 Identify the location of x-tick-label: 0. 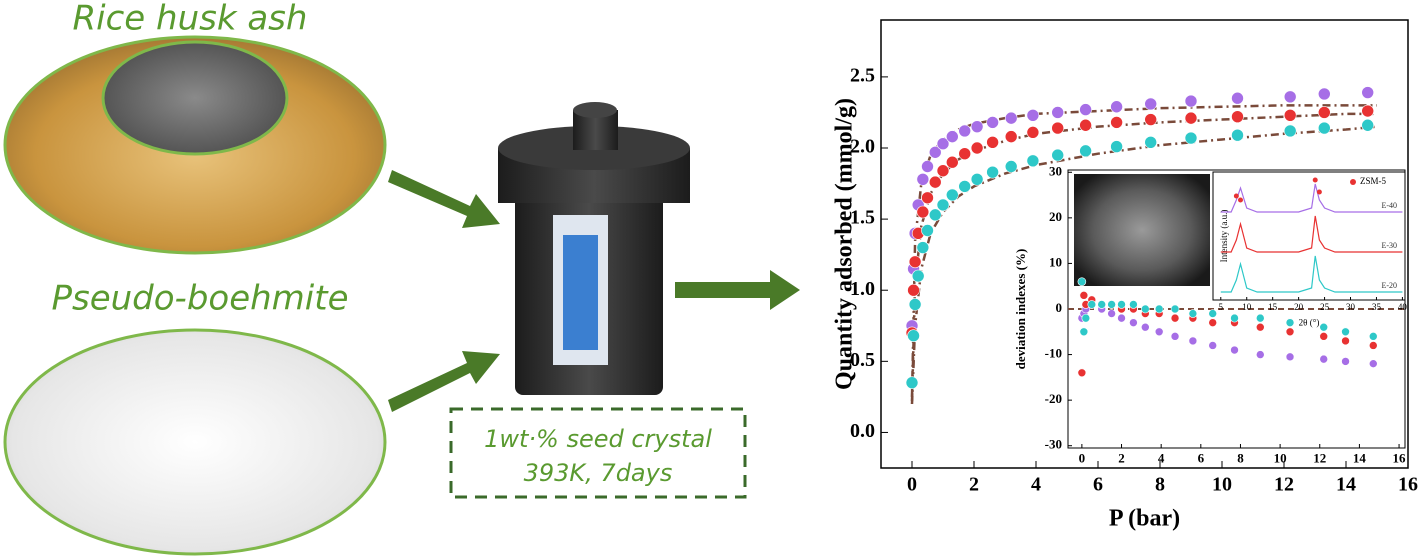
(1082, 458).